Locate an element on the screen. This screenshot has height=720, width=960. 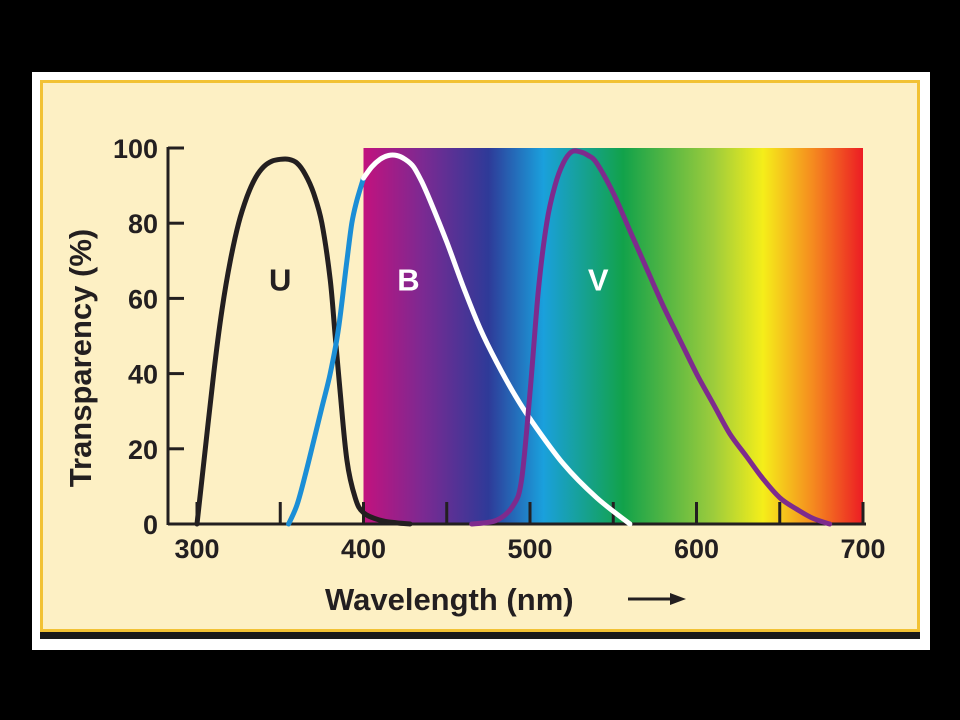
x-tick-label: 500 is located at coordinates (529, 549).